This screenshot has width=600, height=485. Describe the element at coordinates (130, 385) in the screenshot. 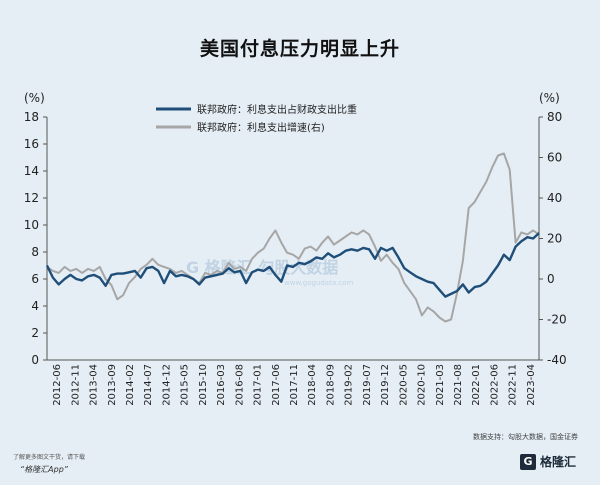

I see `x-tick-label: 2014-02` at that location.